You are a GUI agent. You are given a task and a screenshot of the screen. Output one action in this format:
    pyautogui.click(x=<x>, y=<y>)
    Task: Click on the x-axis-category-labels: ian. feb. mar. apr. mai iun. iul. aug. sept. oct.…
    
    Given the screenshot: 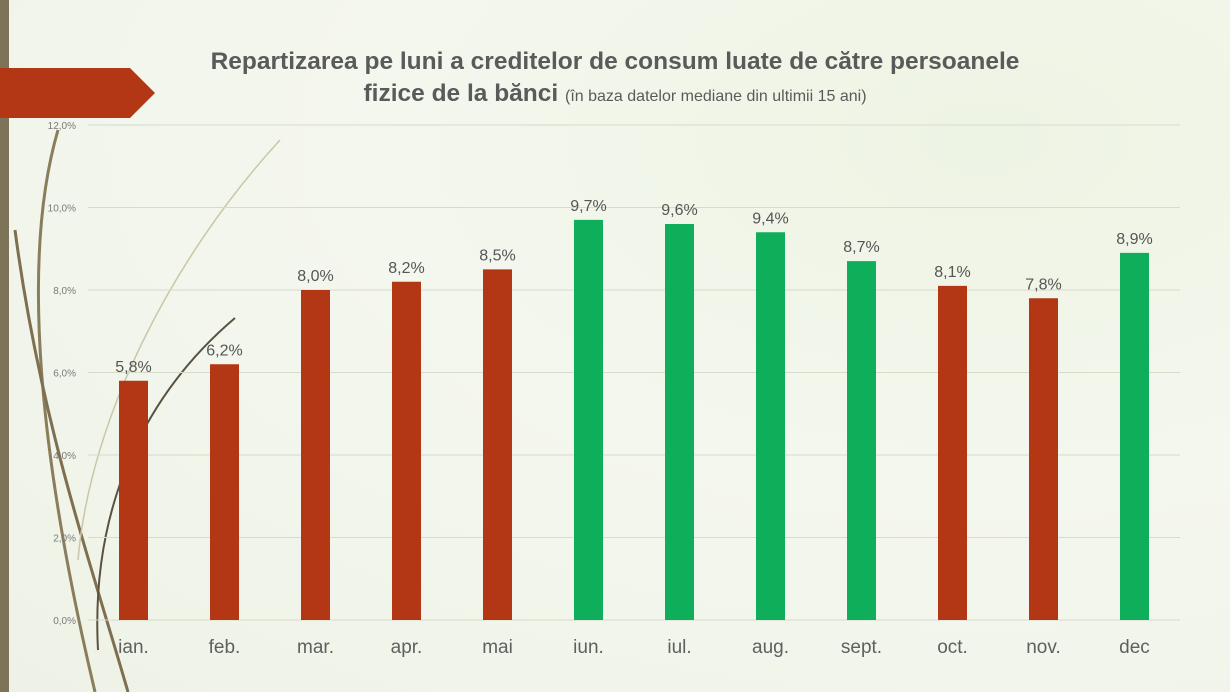 What is the action you would take?
    pyautogui.click(x=634, y=647)
    